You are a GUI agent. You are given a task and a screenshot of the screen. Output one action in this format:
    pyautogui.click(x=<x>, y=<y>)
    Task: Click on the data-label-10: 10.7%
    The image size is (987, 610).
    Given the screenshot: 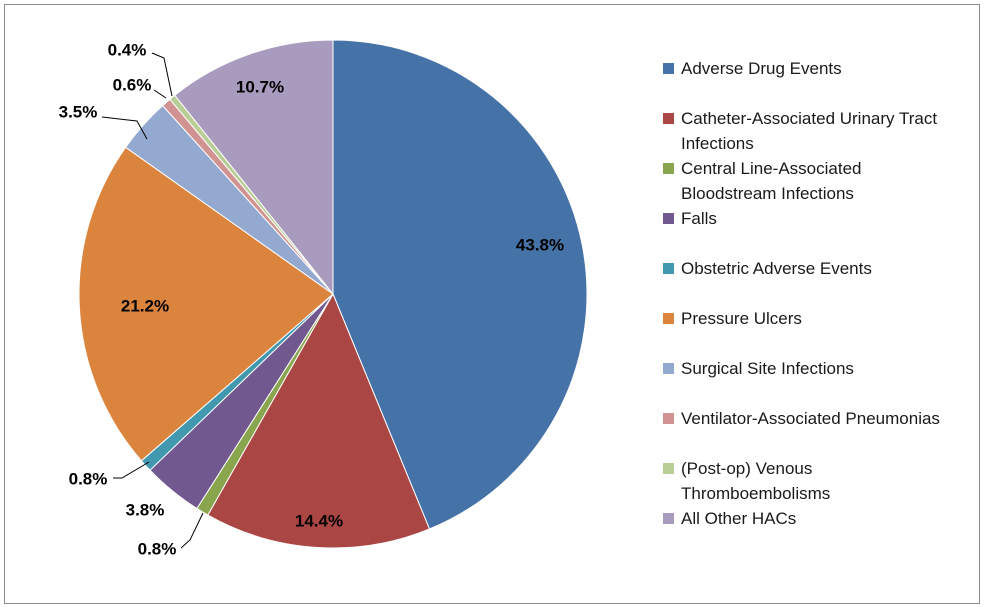 What is the action you would take?
    pyautogui.click(x=260, y=86)
    